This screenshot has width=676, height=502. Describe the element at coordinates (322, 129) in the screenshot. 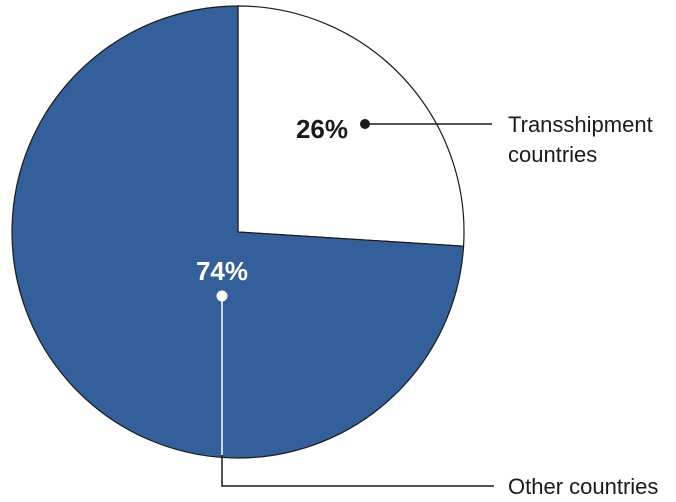

I see `value-label-transshipment: 26%` at that location.